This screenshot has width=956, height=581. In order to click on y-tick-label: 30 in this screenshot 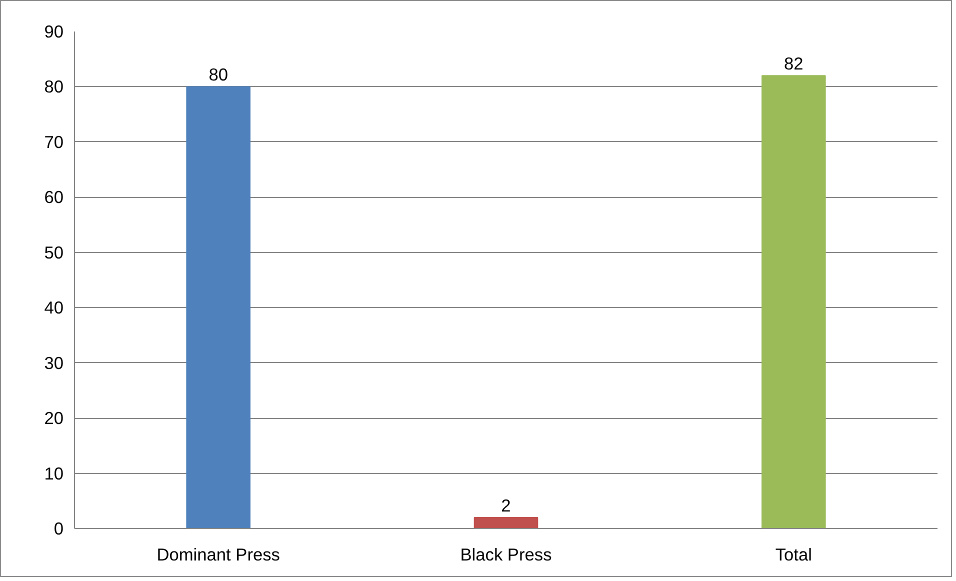, I will do `click(54, 362)`.